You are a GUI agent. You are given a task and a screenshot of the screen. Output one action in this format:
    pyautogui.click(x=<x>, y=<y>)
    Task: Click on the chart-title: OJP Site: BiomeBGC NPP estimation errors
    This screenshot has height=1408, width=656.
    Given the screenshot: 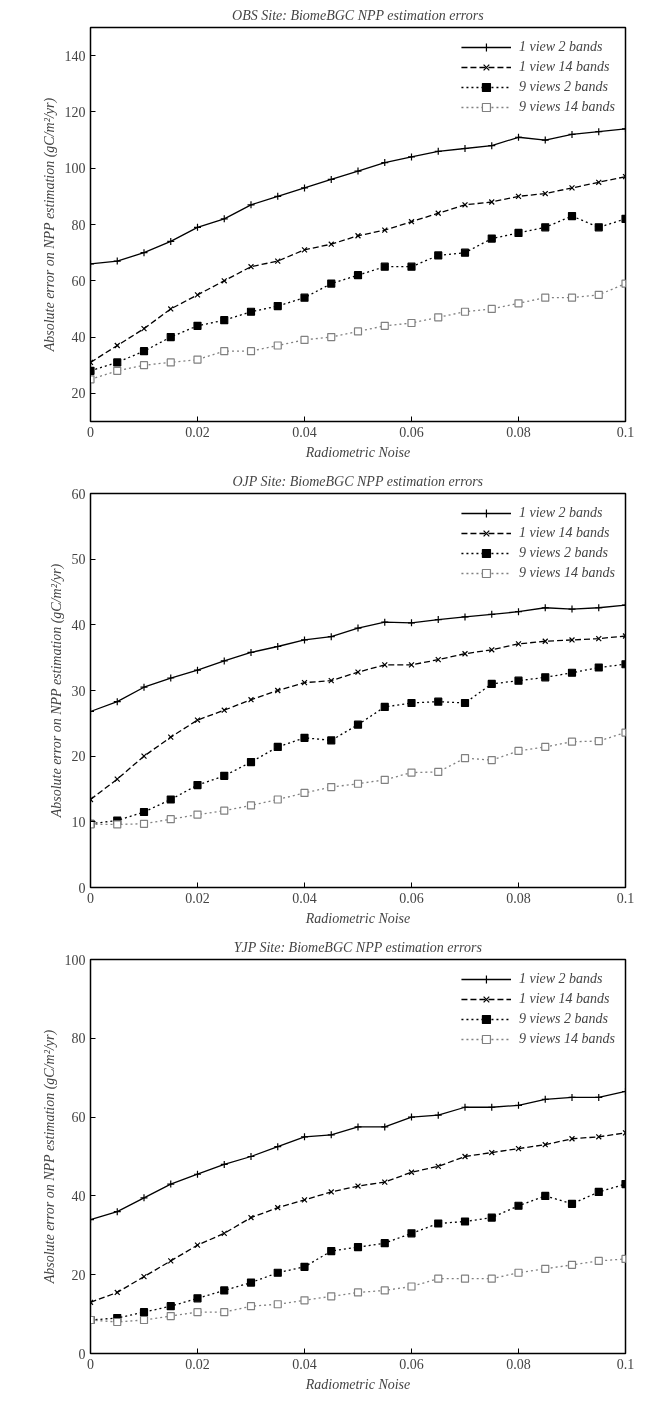 What is the action you would take?
    pyautogui.click(x=358, y=481)
    